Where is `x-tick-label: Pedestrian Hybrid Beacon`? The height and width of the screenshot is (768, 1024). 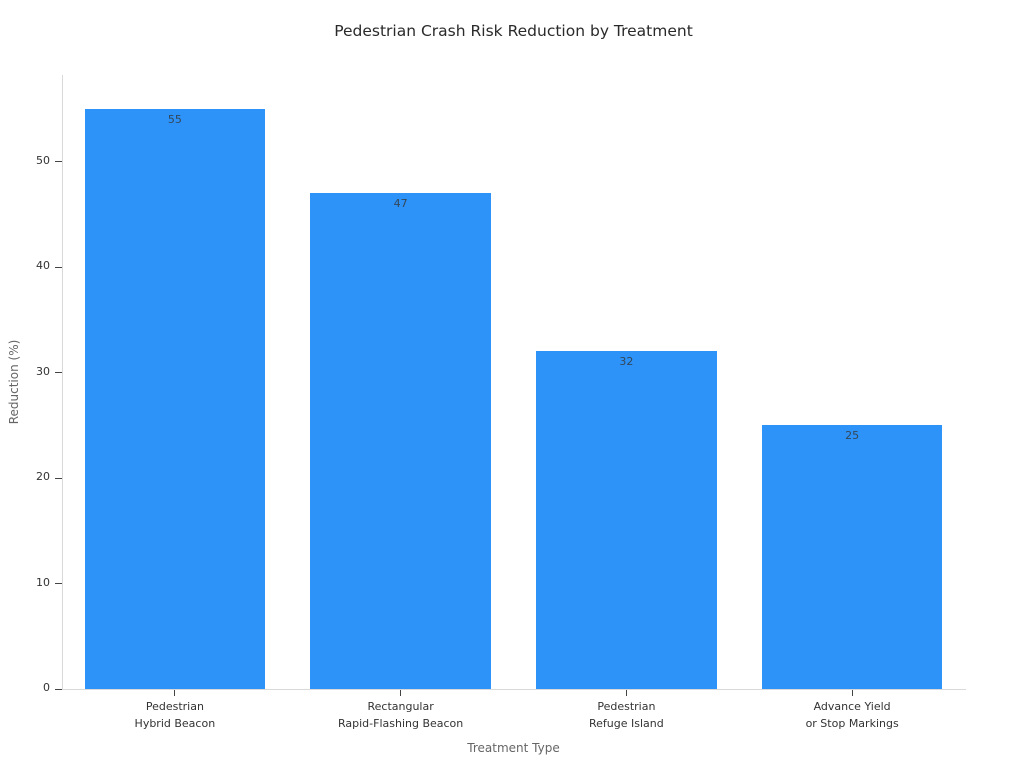
x-tick-label: Pedestrian Hybrid Beacon is located at coordinates (175, 715).